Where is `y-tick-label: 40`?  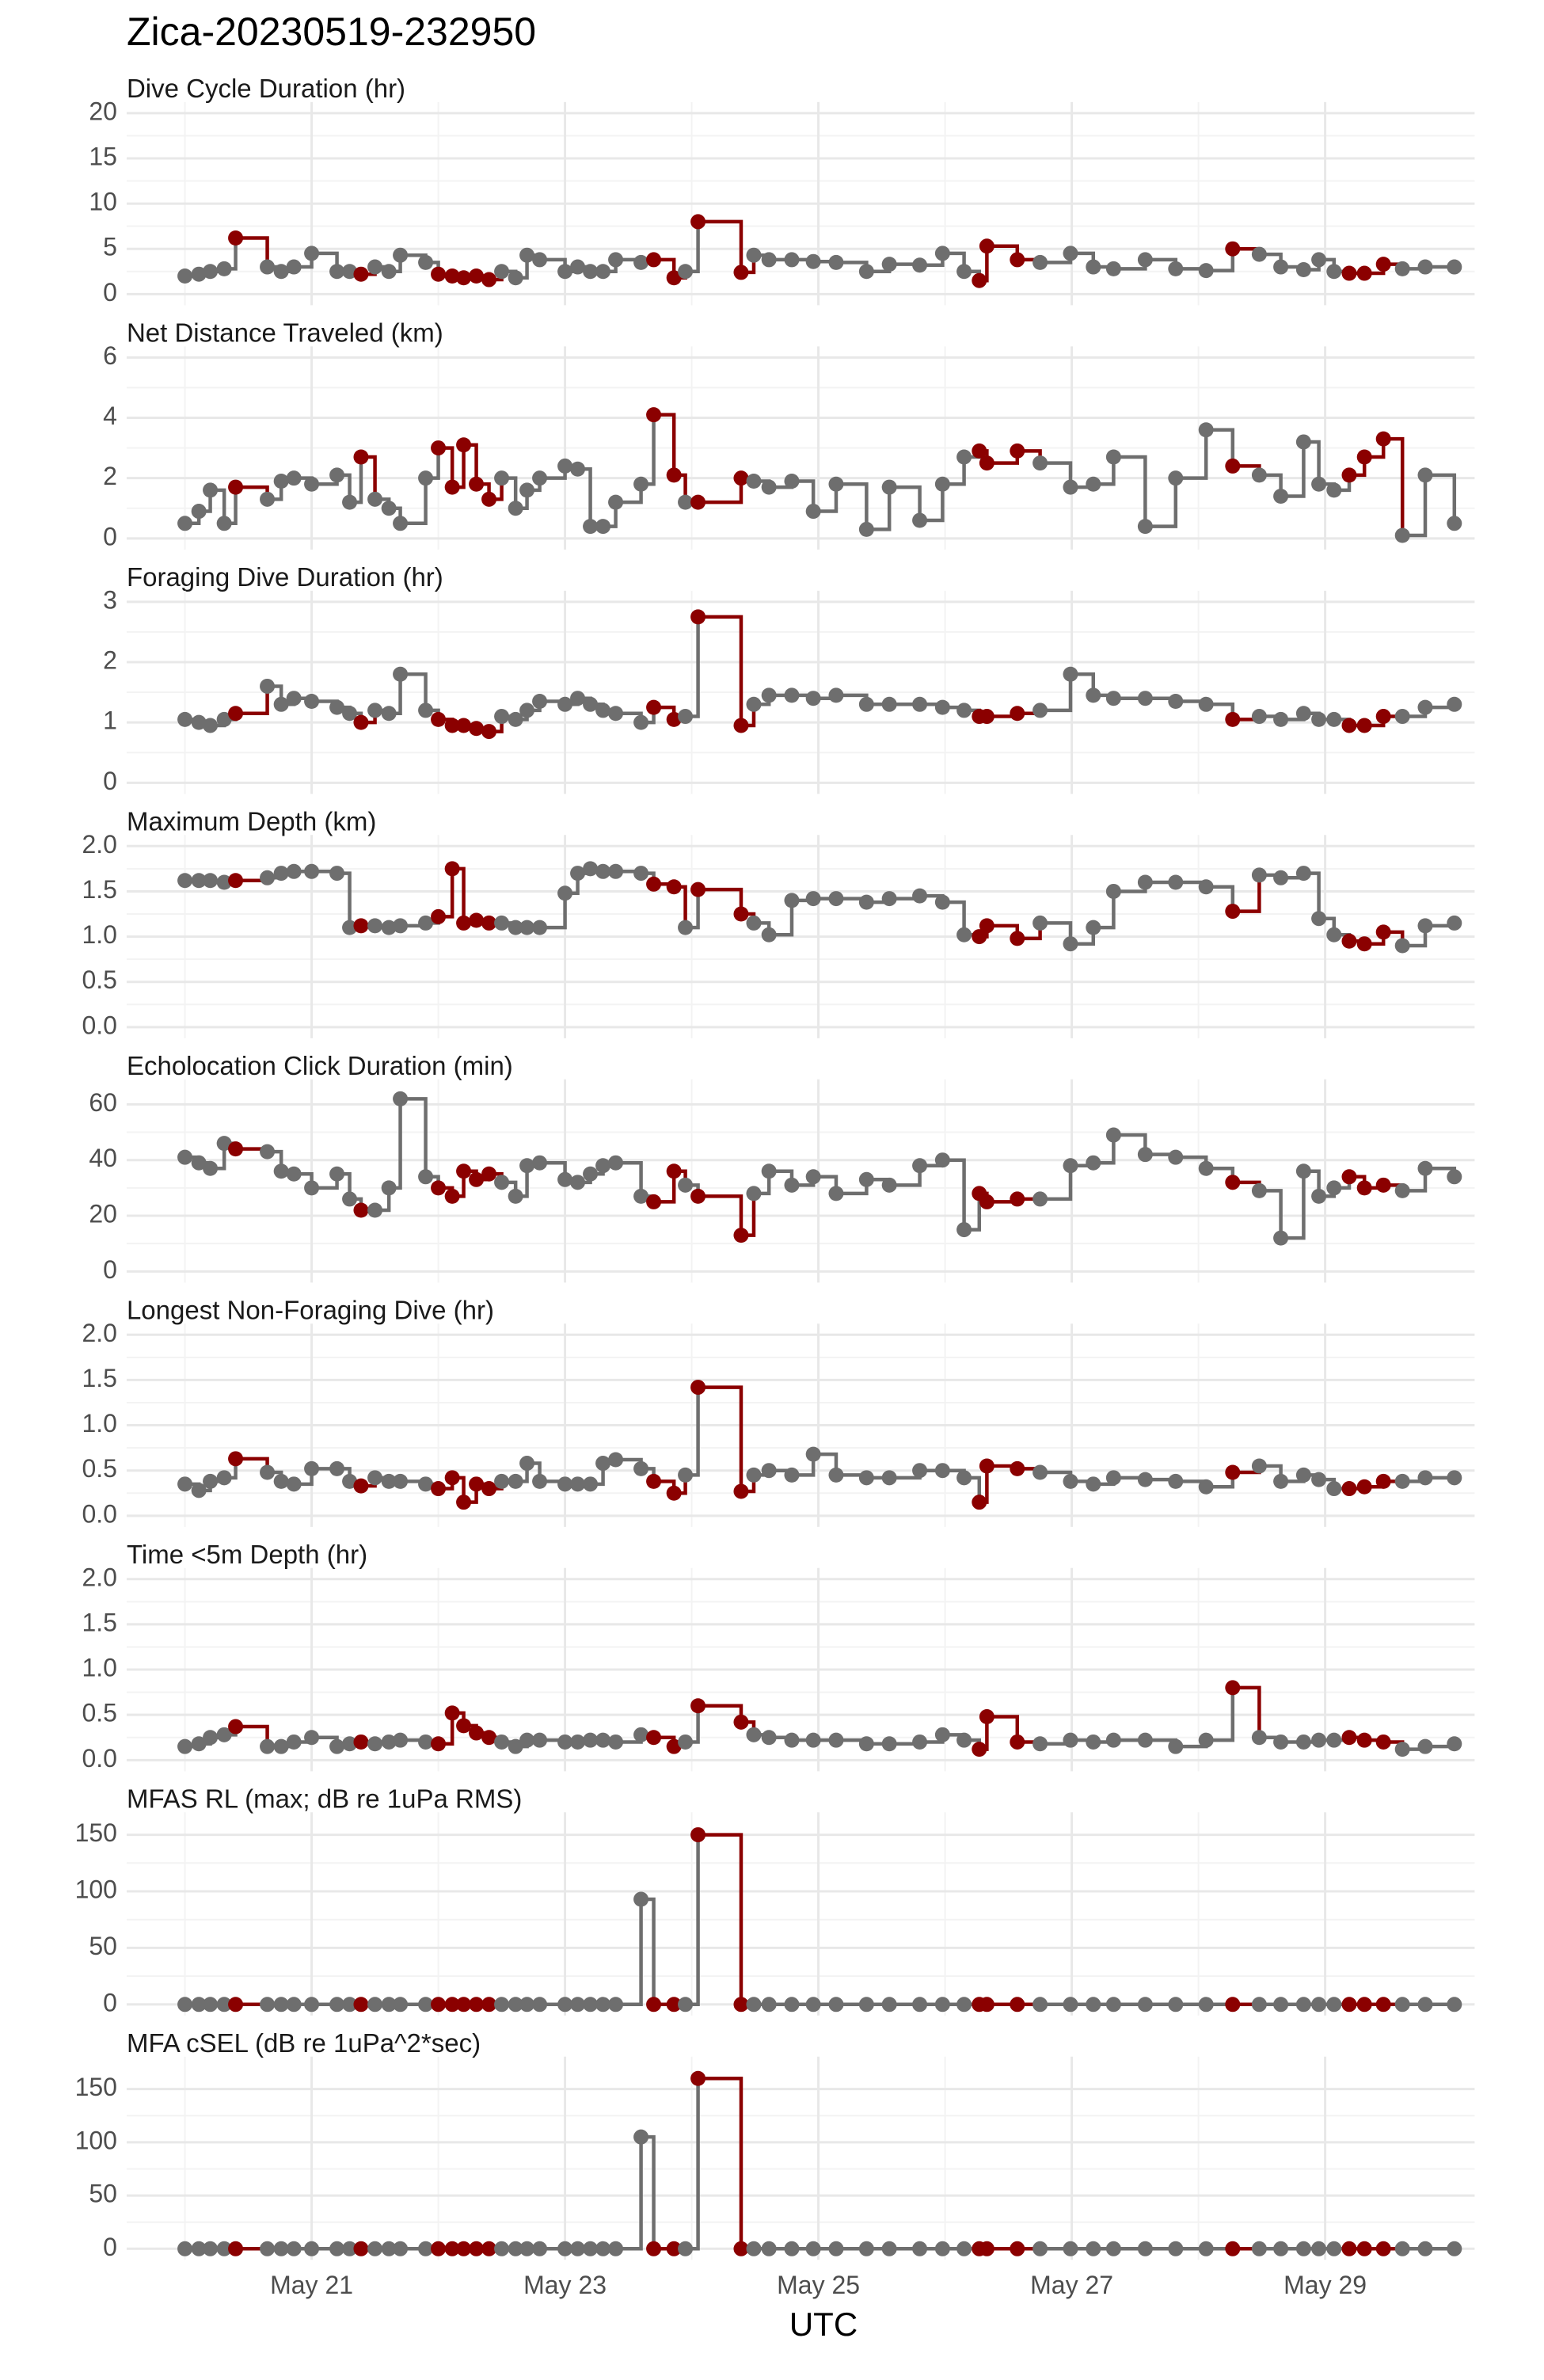 y-tick-label: 40 is located at coordinates (103, 1158).